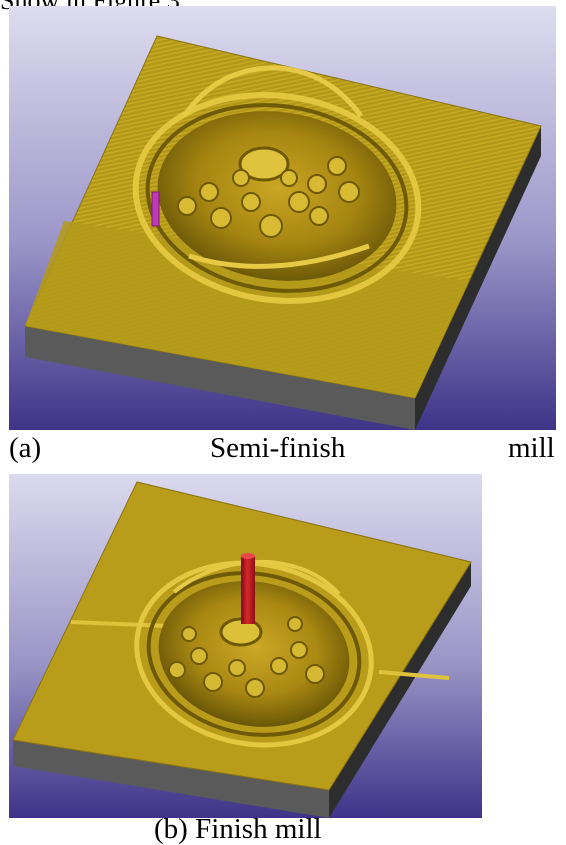  Describe the element at coordinates (531, 448) in the screenshot. I see `caption-a-word-2: mill` at that location.